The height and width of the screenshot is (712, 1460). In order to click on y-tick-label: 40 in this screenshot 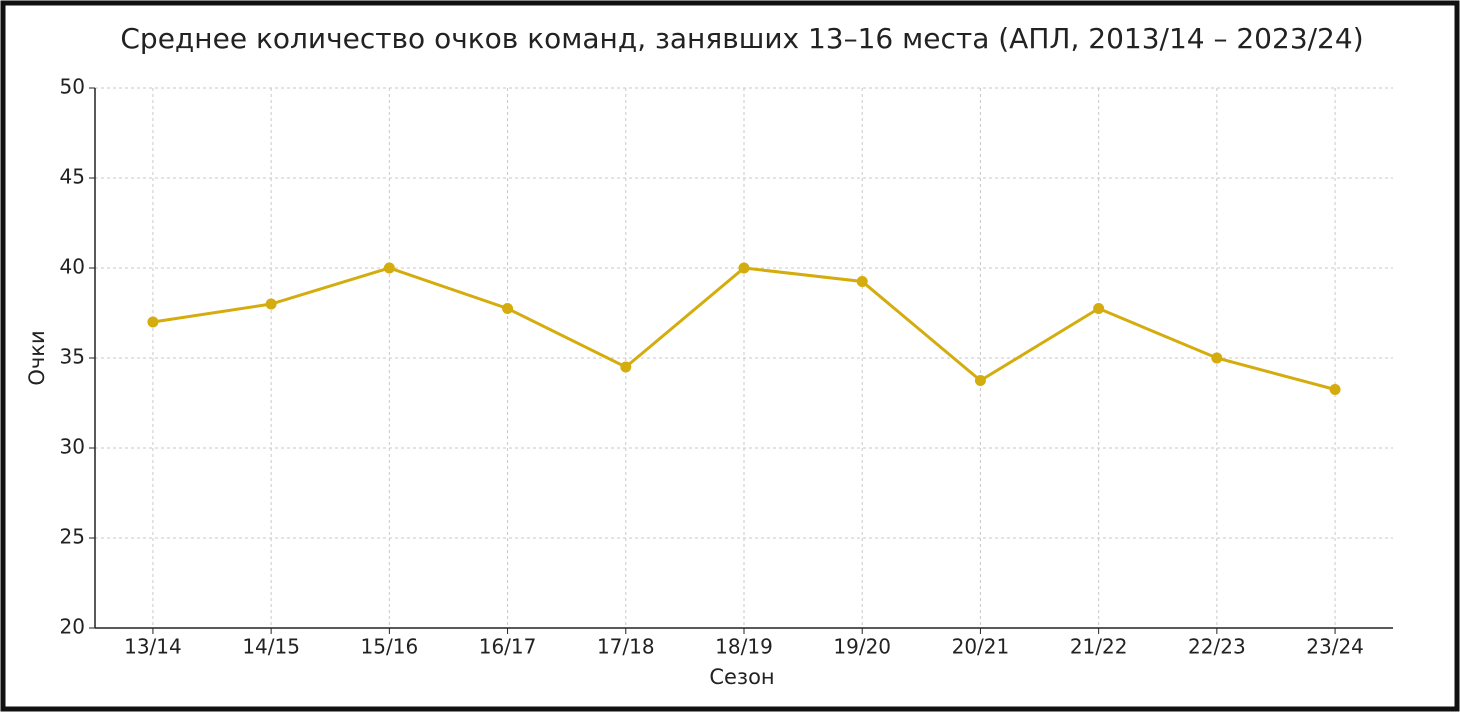, I will do `click(72, 267)`.